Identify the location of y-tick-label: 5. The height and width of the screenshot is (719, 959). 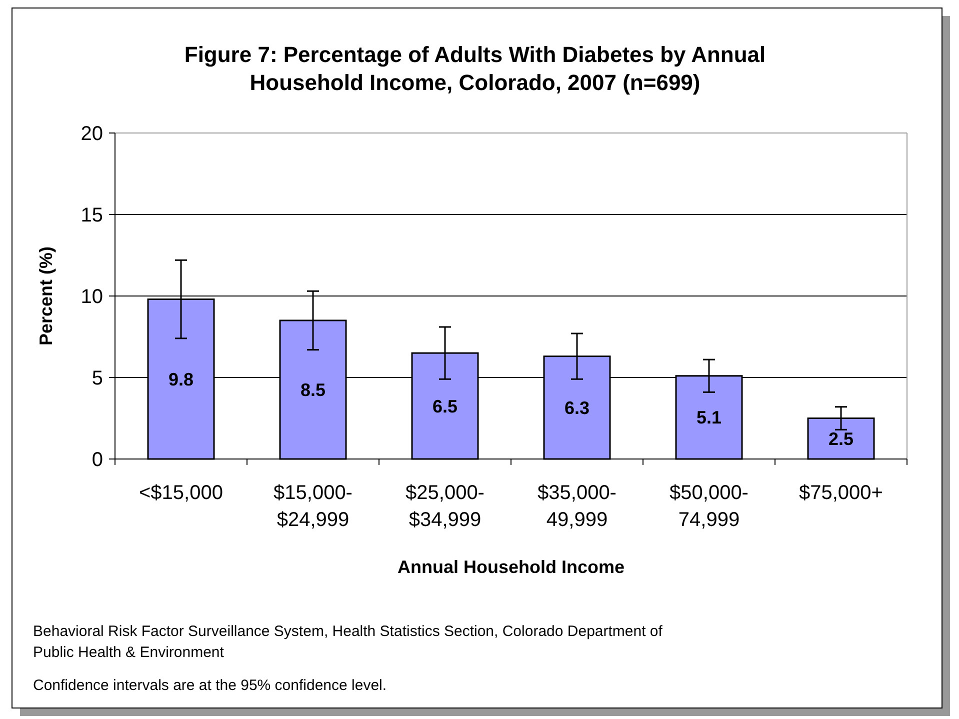
(97, 379).